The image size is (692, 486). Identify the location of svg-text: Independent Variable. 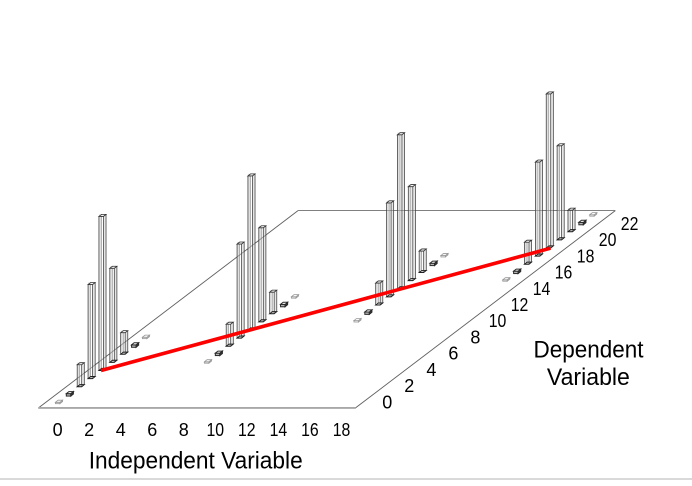
(196, 461).